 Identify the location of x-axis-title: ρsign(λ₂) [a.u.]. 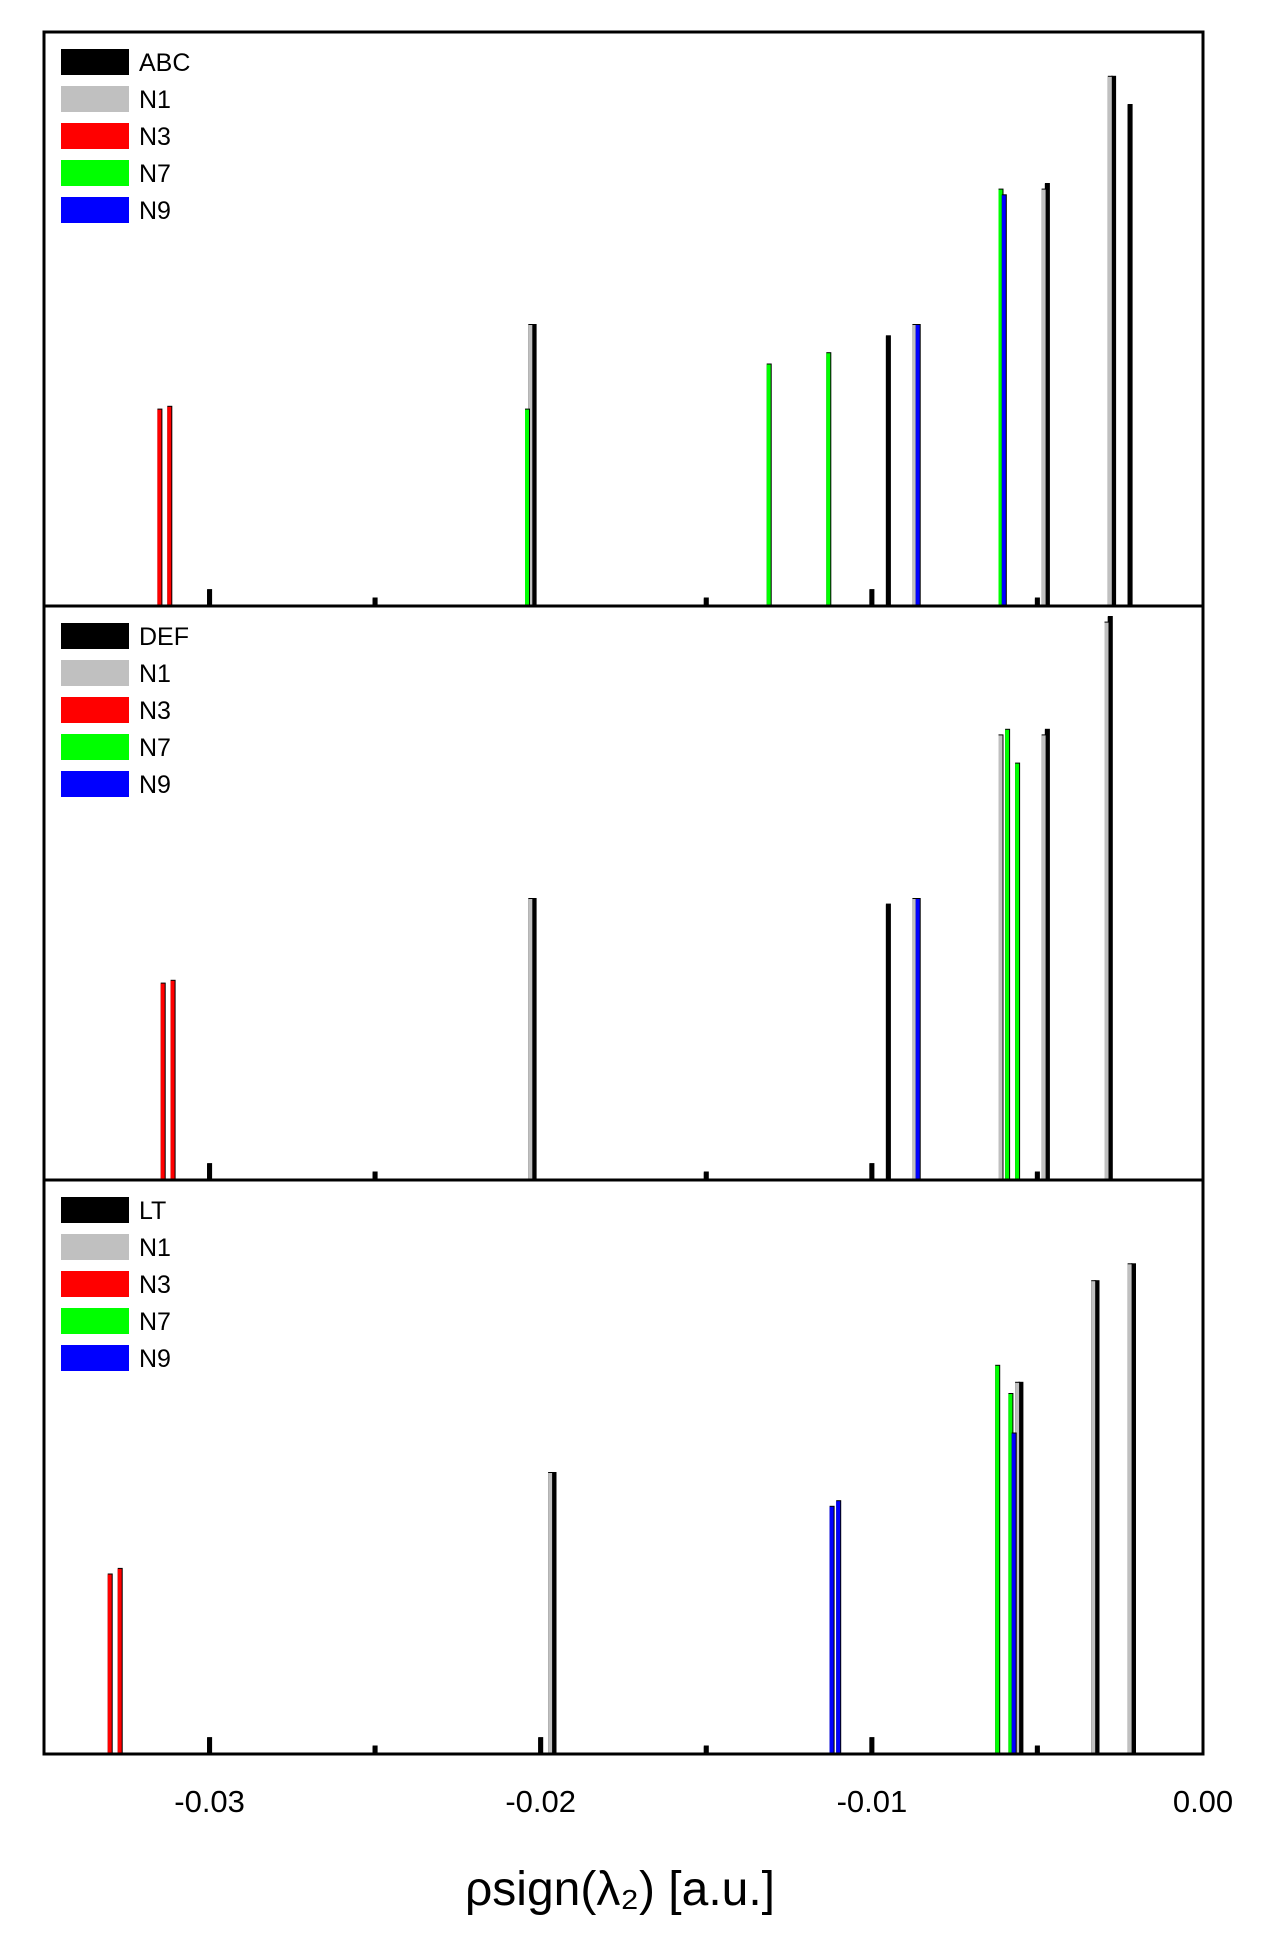
(620, 1889).